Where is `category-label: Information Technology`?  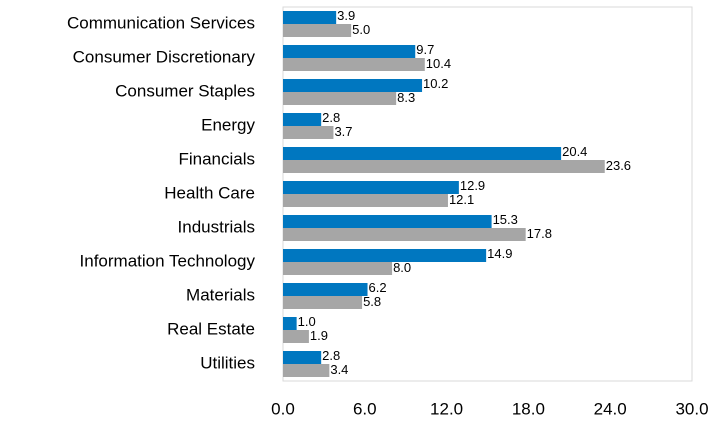
category-label: Information Technology is located at coordinates (168, 260).